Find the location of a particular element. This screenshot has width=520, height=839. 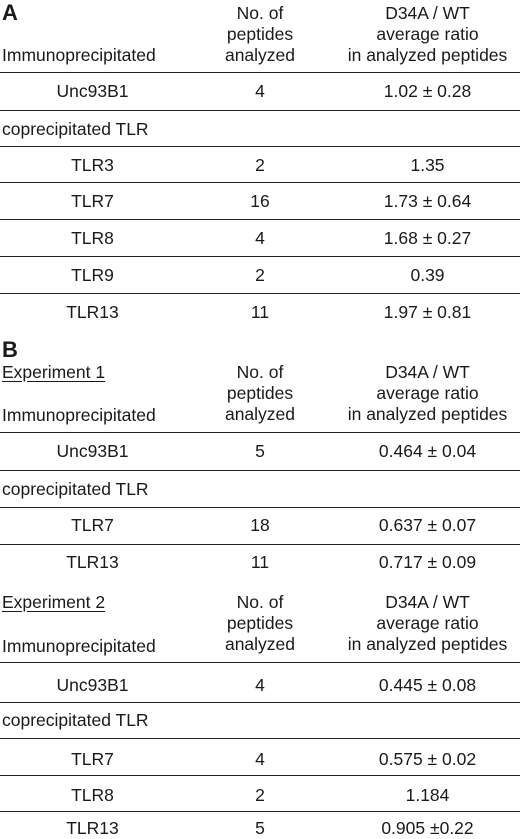

exp2-header-rule is located at coordinates (260, 662).